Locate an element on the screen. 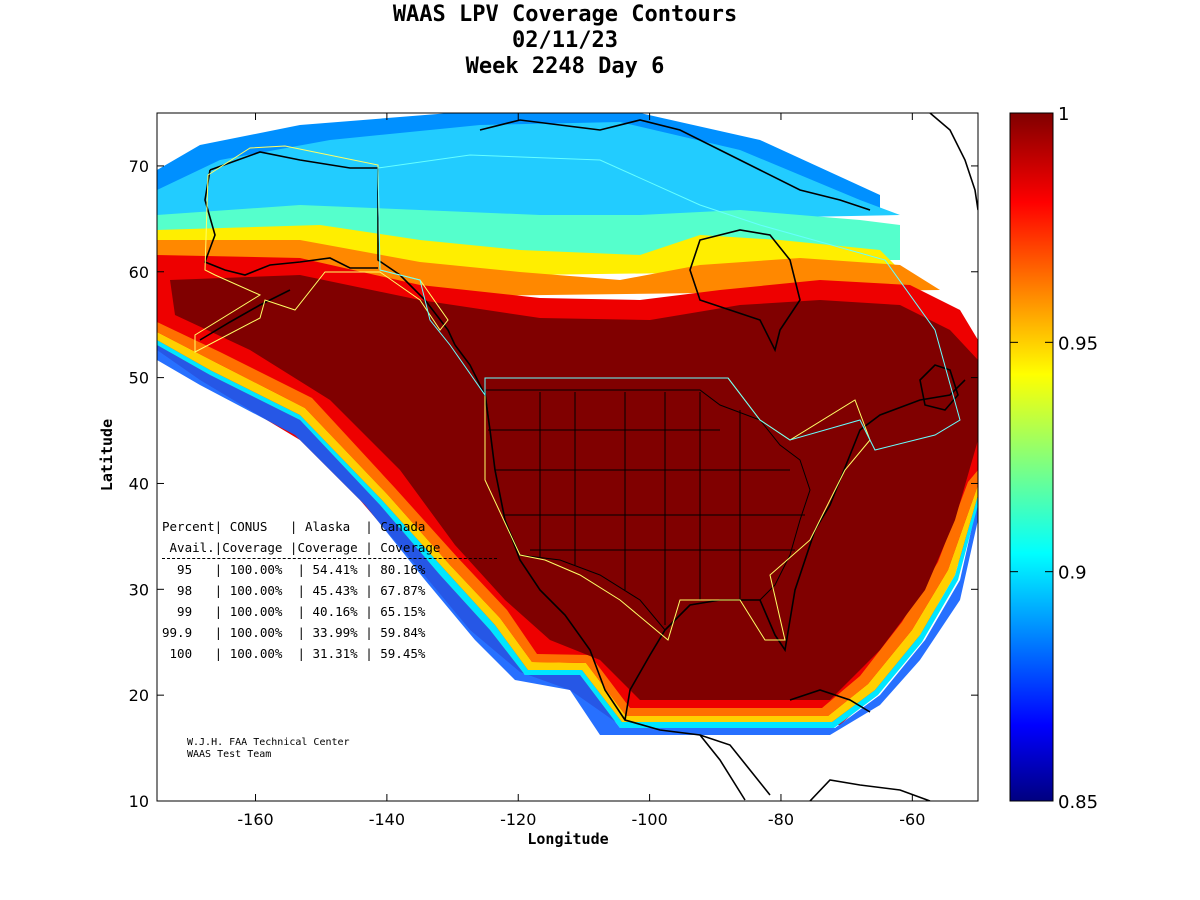  y-axis-label: Latitude is located at coordinates (107, 455).